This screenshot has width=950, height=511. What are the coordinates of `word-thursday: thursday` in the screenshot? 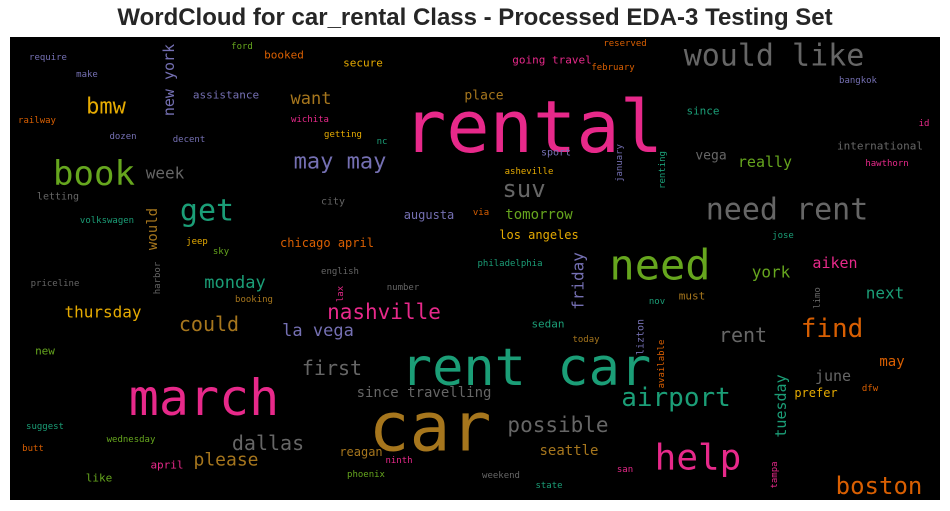 It's located at (102, 312).